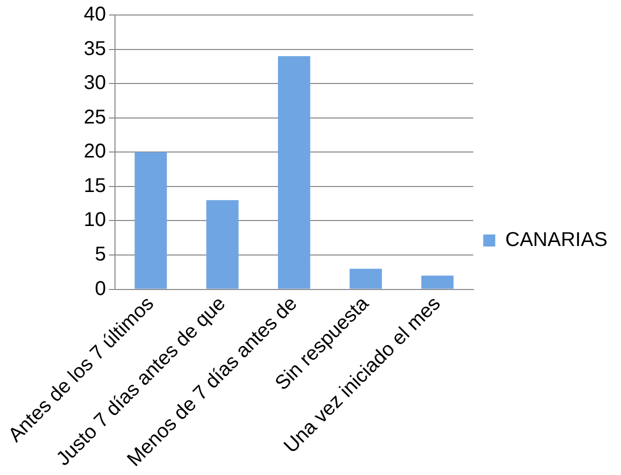 The height and width of the screenshot is (475, 621). I want to click on legend-label: CANARIAS, so click(556, 240).